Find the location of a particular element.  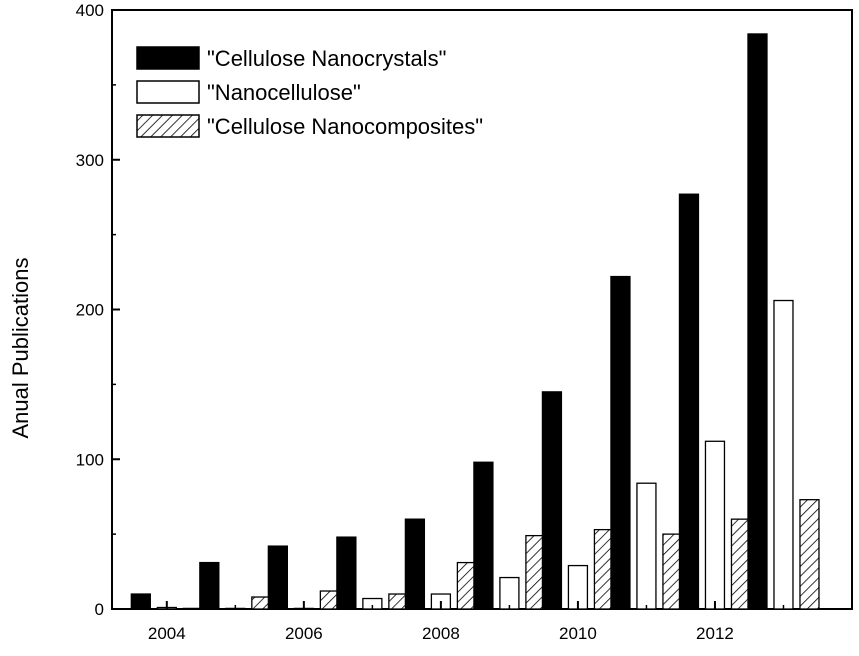

bar-nanocellulose-2009 is located at coordinates (509, 593).